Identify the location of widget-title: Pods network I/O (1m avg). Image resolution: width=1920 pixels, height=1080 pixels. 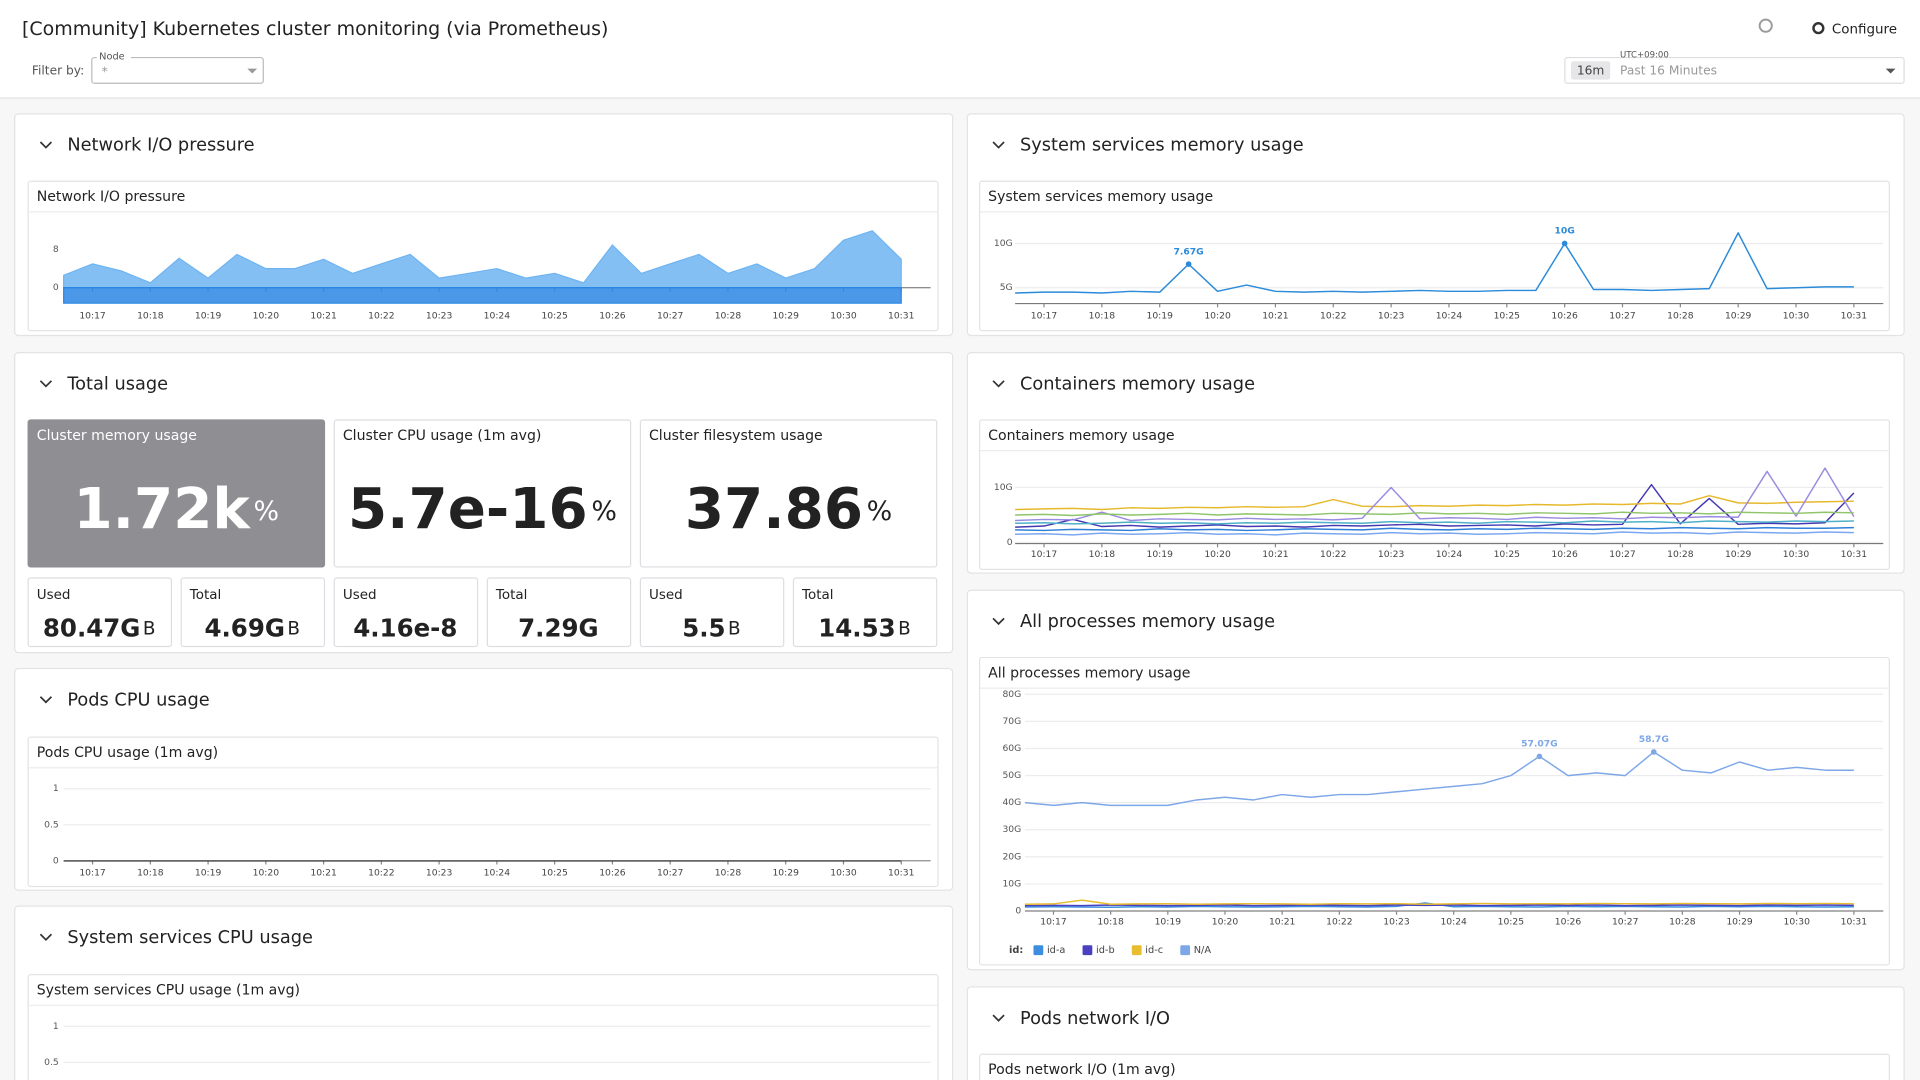
(1081, 1070).